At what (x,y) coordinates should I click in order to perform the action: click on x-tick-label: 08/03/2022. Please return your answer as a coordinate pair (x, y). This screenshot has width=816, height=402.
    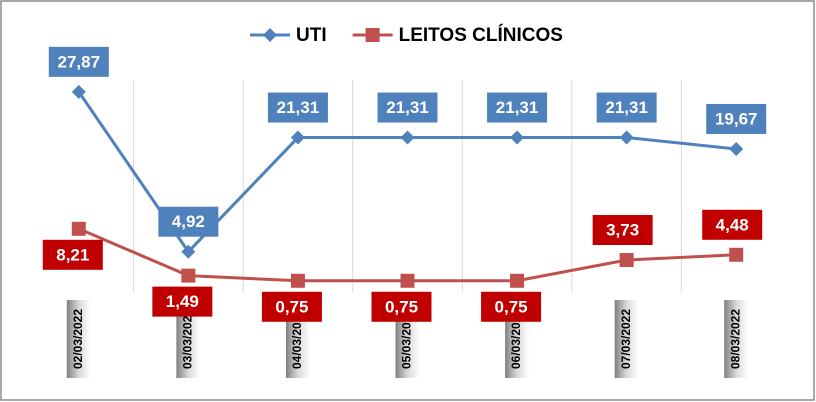
    Looking at the image, I should click on (735, 339).